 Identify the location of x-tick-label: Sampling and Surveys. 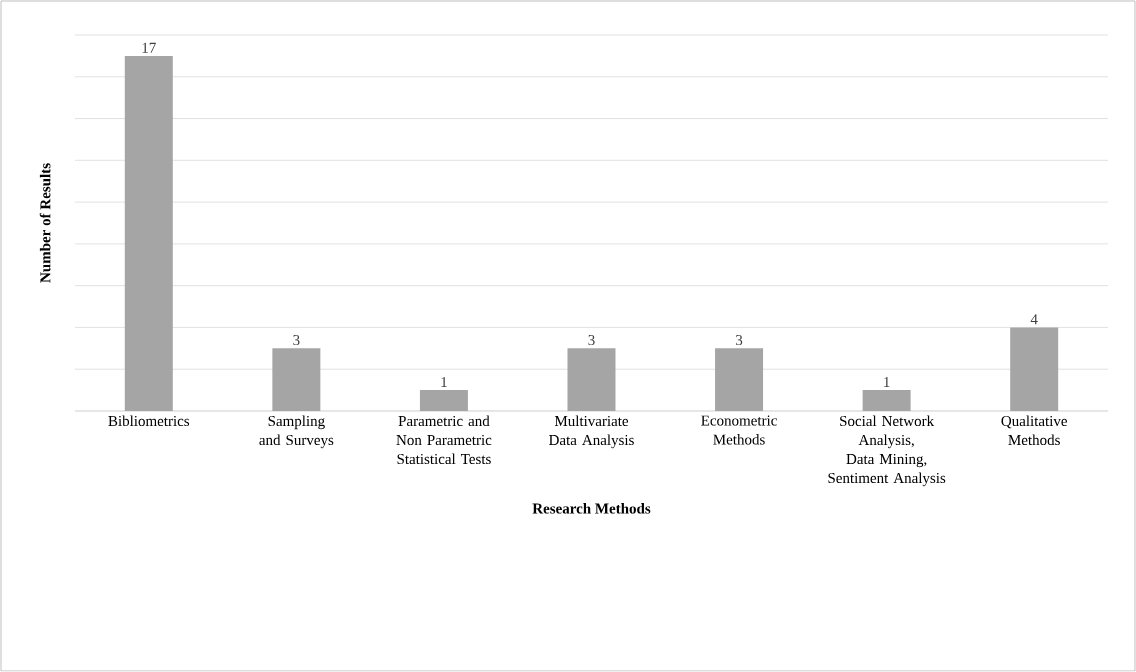
(296, 432).